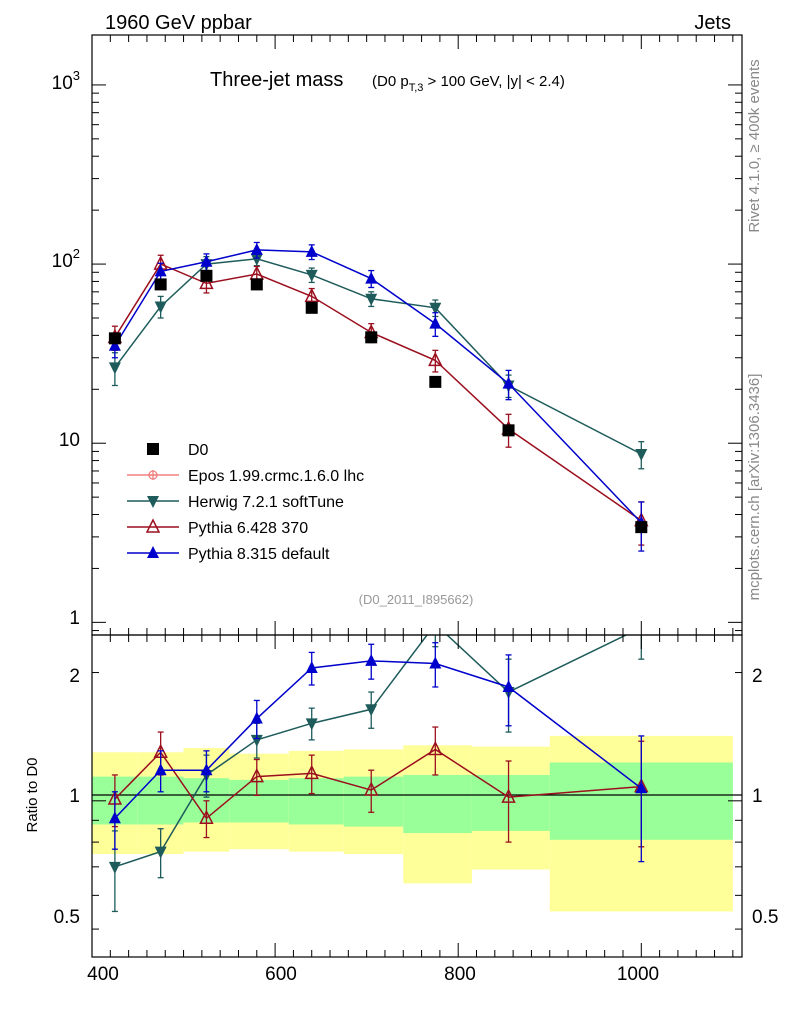 Image resolution: width=786 pixels, height=1024 pixels. What do you see at coordinates (178, 23) in the screenshot?
I see `beam-label: 1960 GeV ppbar` at bounding box center [178, 23].